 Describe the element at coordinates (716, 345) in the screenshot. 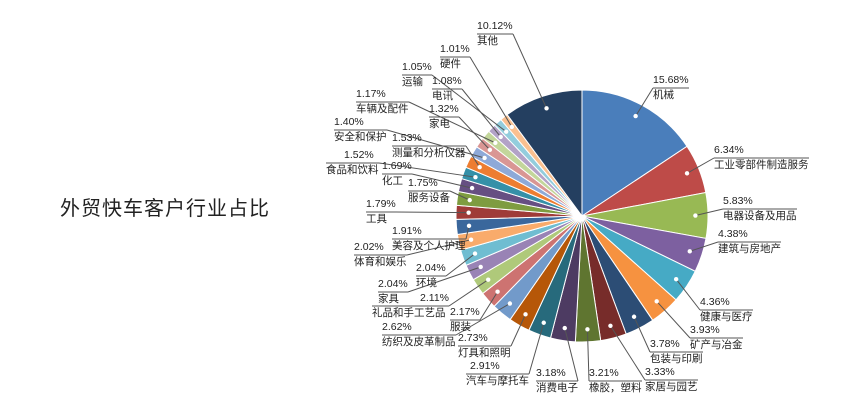

I see `slice-name: 矿产与冶金` at that location.